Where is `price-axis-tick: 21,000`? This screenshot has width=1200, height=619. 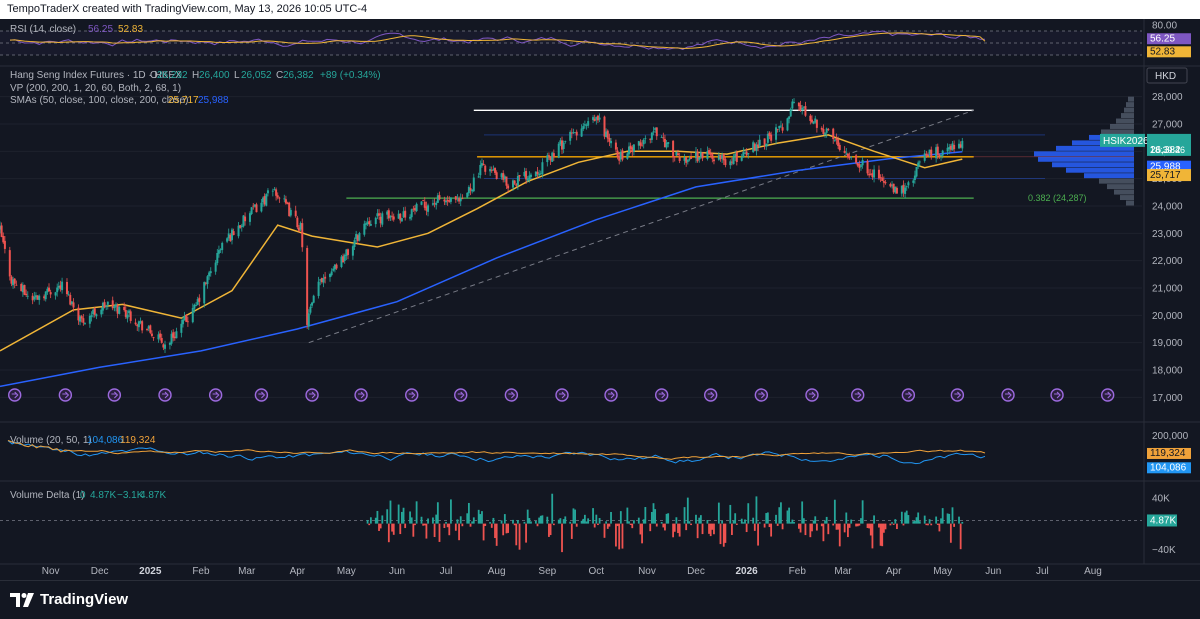
price-axis-tick: 21,000 is located at coordinates (1167, 289).